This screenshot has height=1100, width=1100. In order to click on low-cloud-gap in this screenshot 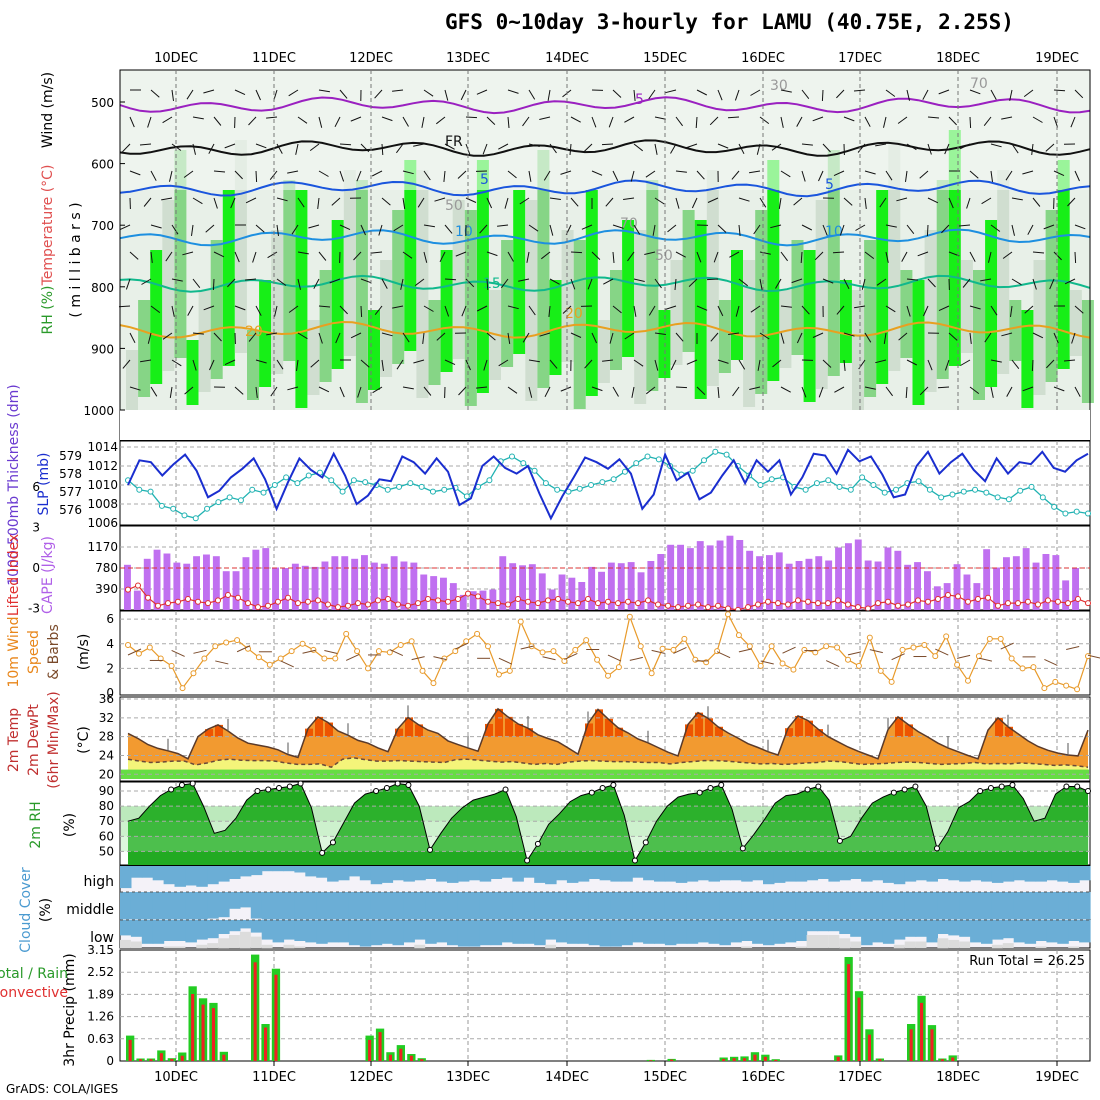, I will do `click(747, 947)`.